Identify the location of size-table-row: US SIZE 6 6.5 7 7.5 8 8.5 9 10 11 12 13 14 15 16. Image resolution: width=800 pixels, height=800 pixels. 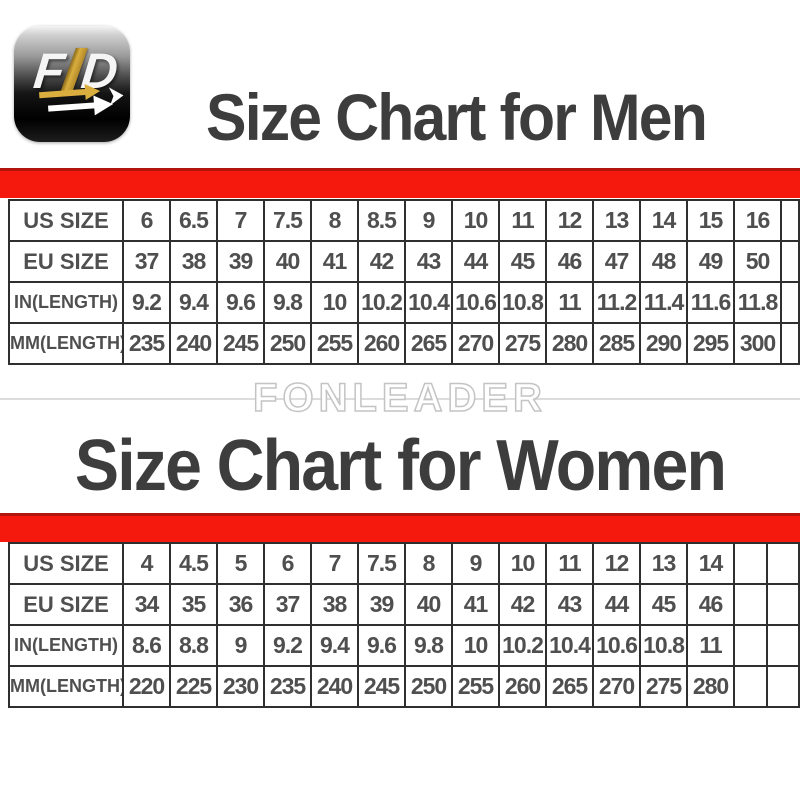
(404, 220).